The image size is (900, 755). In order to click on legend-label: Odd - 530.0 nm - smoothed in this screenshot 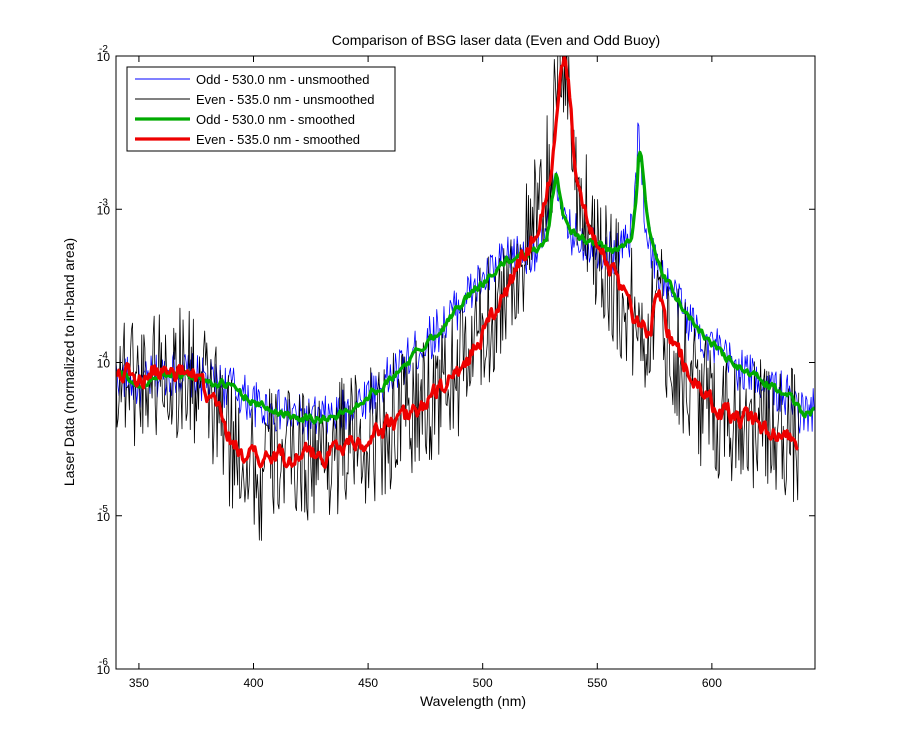, I will do `click(275, 119)`.